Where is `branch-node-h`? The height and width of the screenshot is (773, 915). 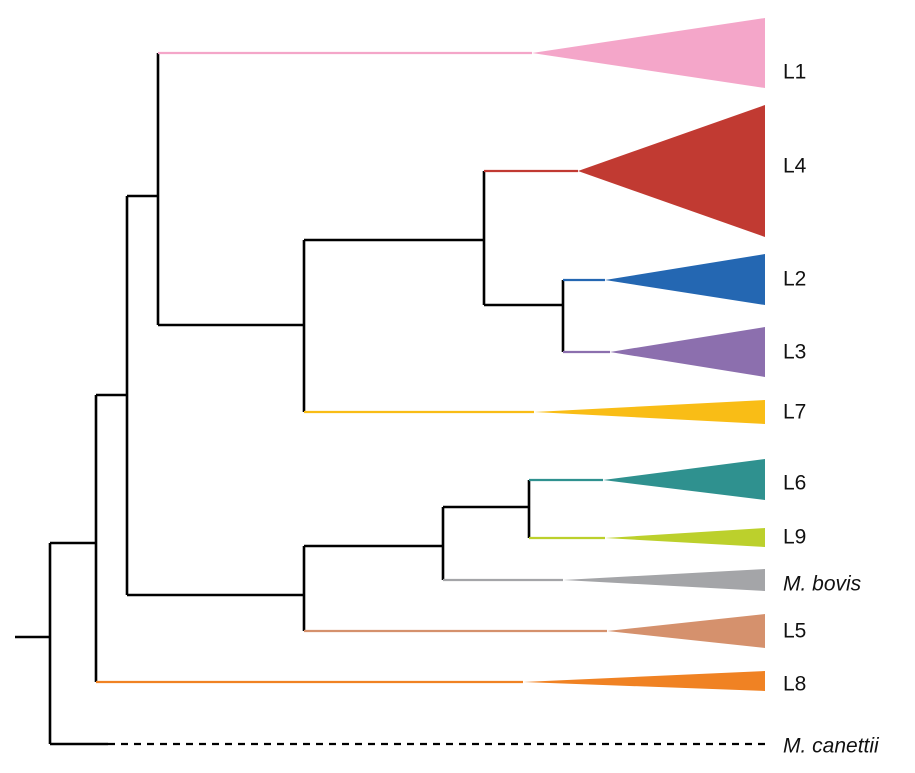 branch-node-h is located at coordinates (374, 543).